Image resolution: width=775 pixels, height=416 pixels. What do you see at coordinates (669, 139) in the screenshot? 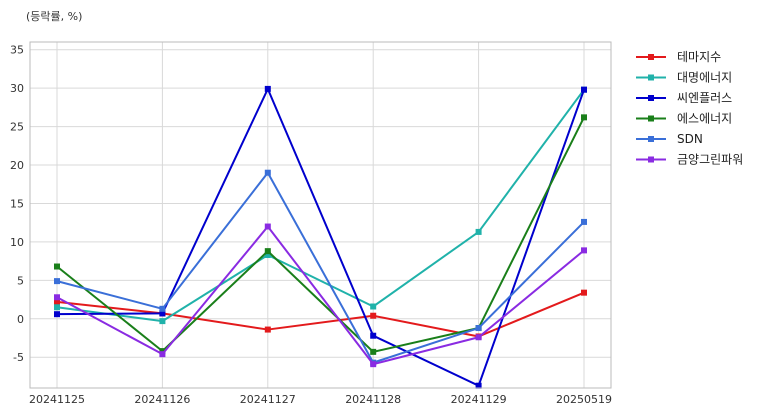
I see `legend-item: SDN` at bounding box center [669, 139].